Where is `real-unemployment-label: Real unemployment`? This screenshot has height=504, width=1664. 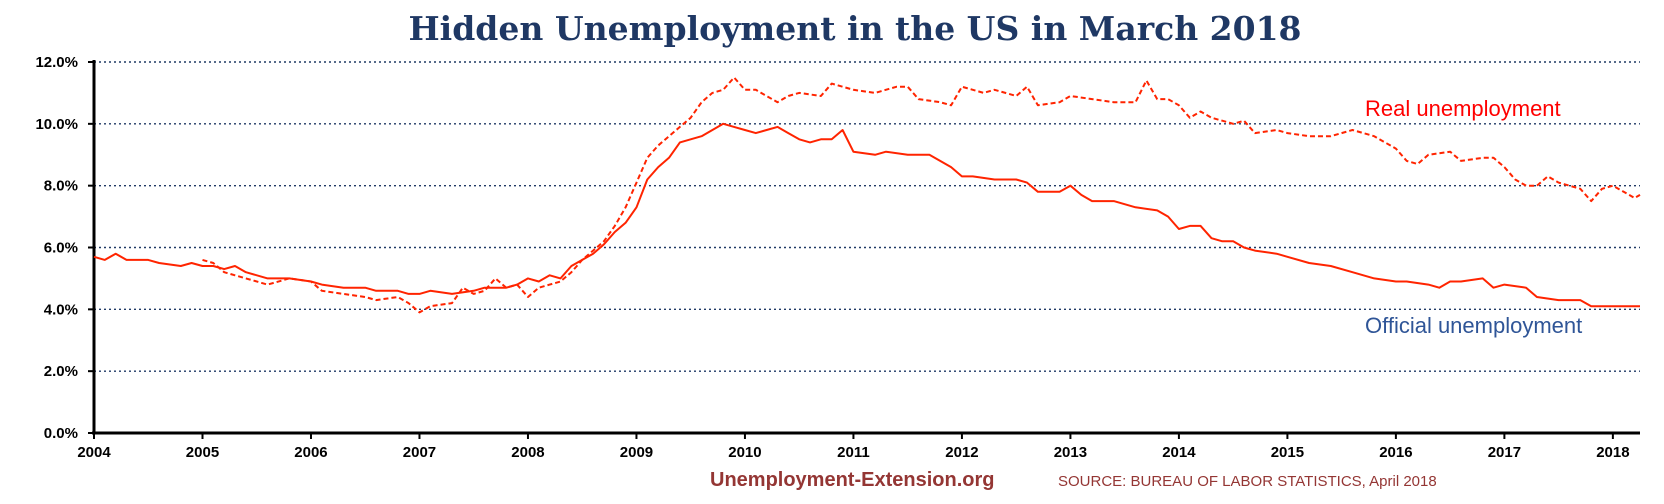
real-unemployment-label: Real unemployment is located at coordinates (1463, 108).